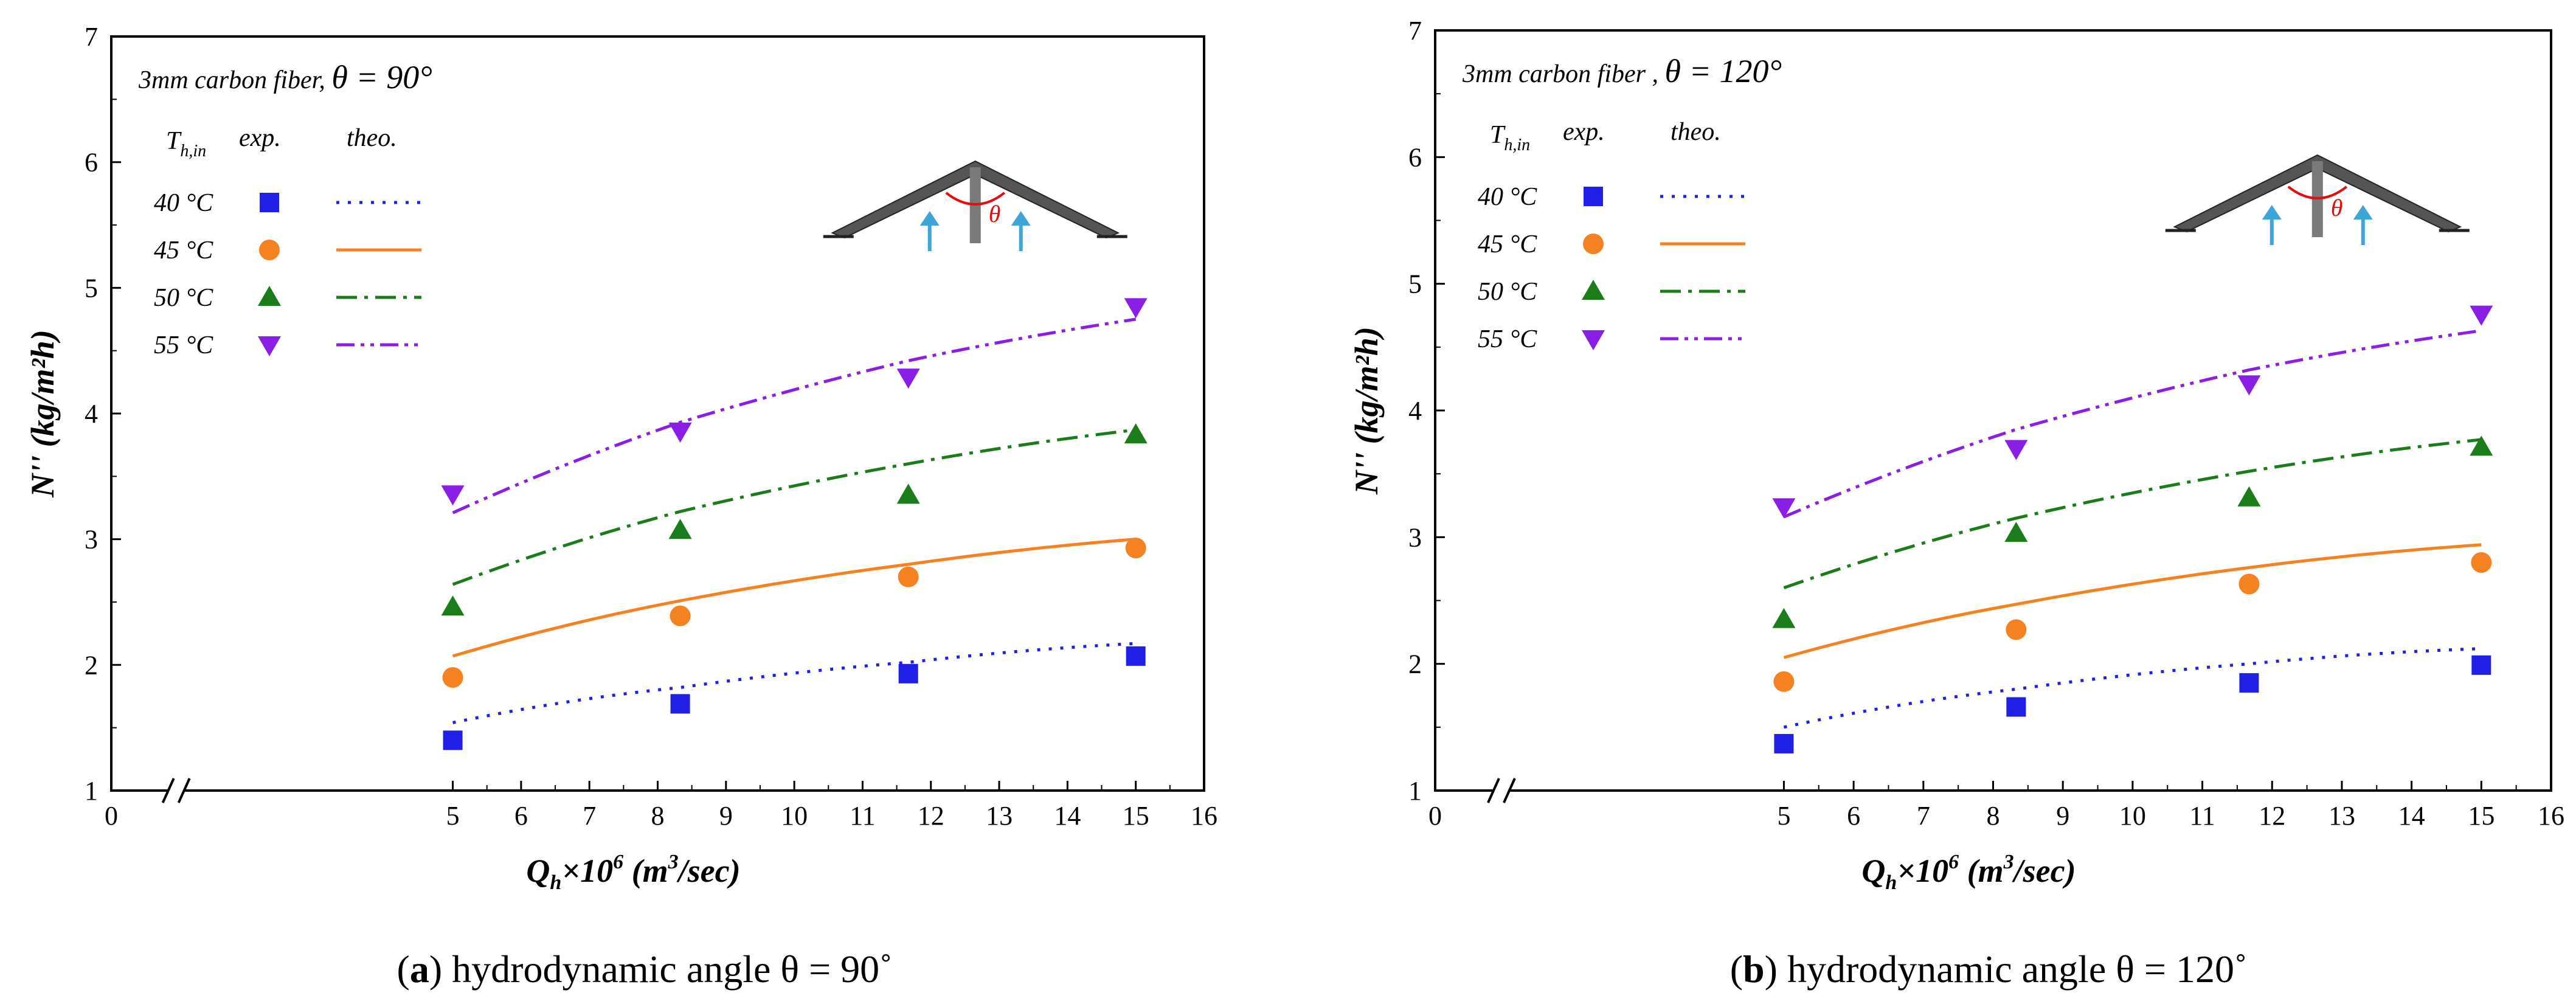  Describe the element at coordinates (1622, 71) in the screenshot. I see `chart-title: 3mm carbon fiber , θ = 120°` at that location.